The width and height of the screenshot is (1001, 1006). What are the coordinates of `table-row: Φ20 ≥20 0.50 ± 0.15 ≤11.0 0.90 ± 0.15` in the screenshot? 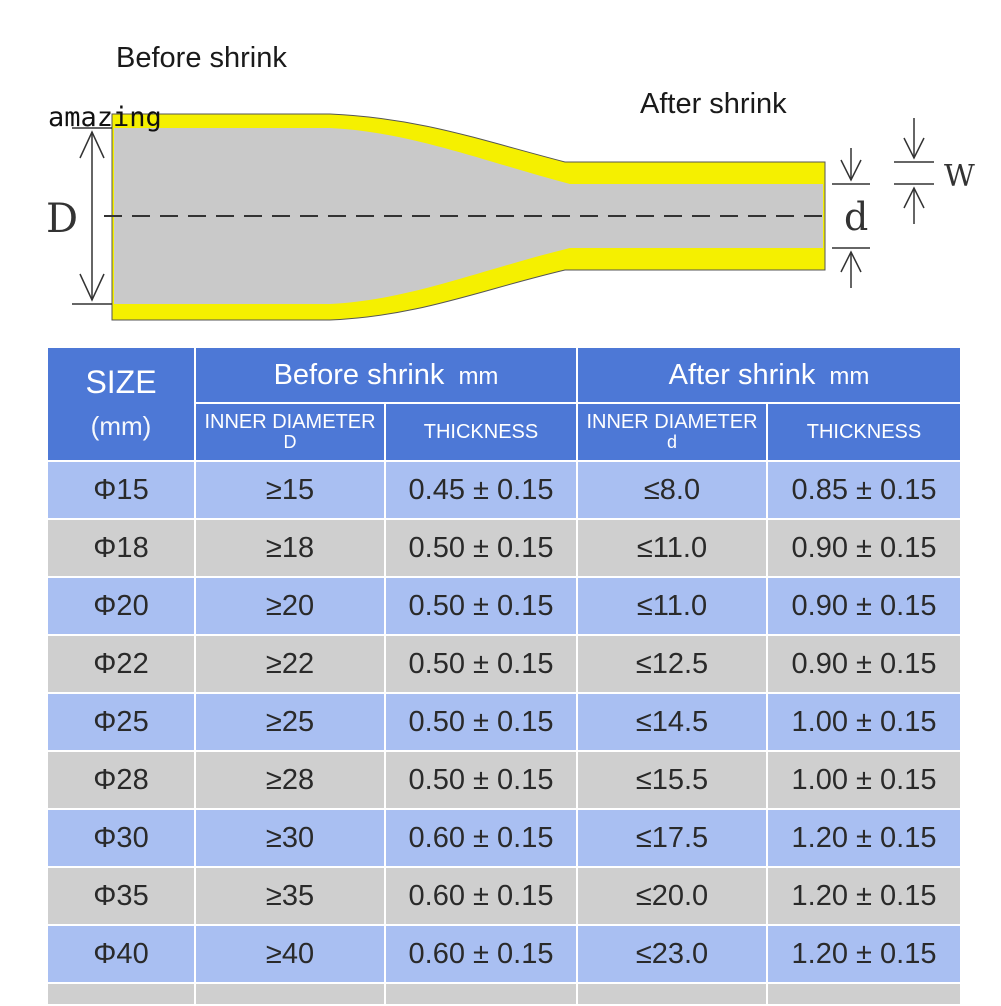 It's located at (504, 606).